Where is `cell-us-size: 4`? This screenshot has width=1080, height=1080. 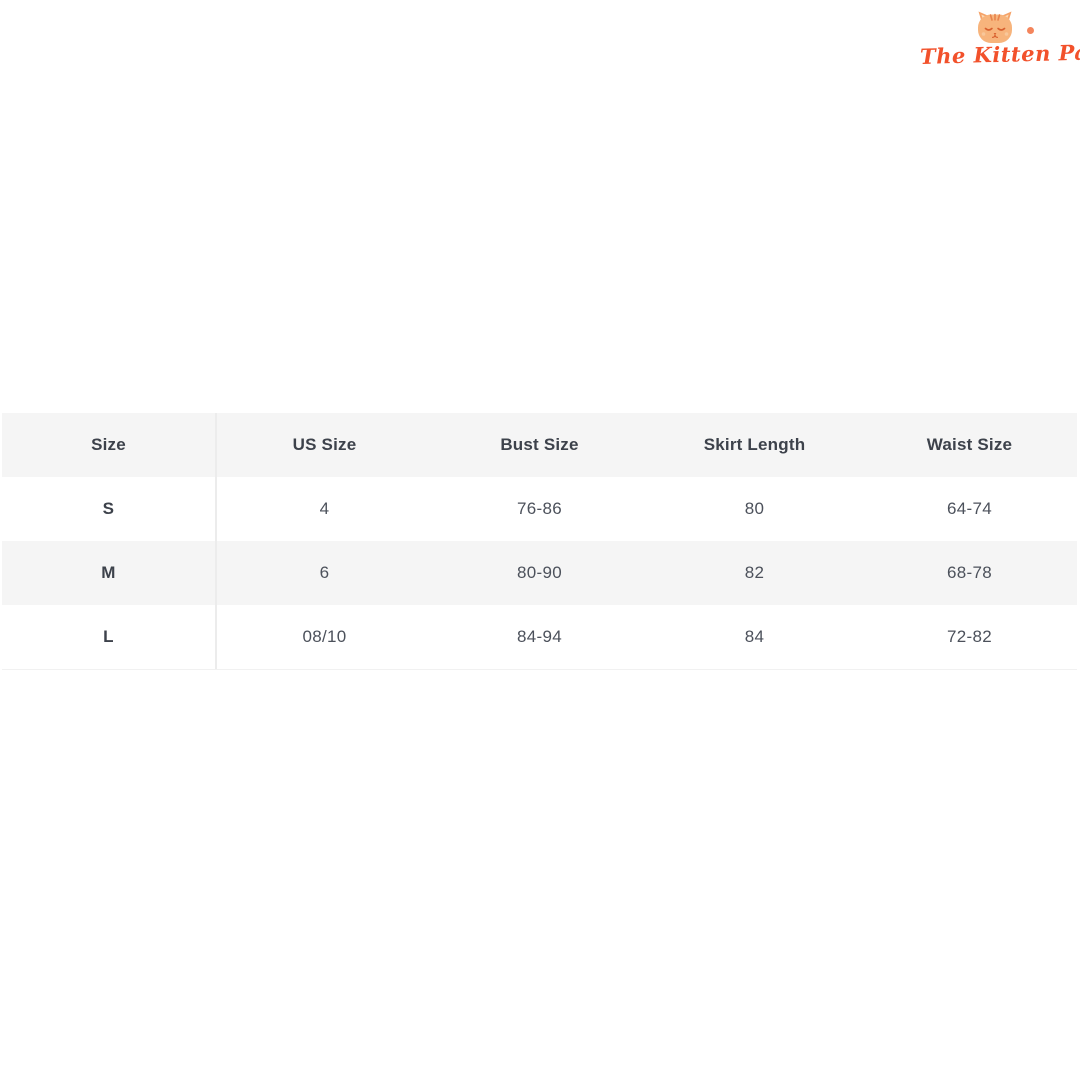
cell-us-size: 4 is located at coordinates (324, 508).